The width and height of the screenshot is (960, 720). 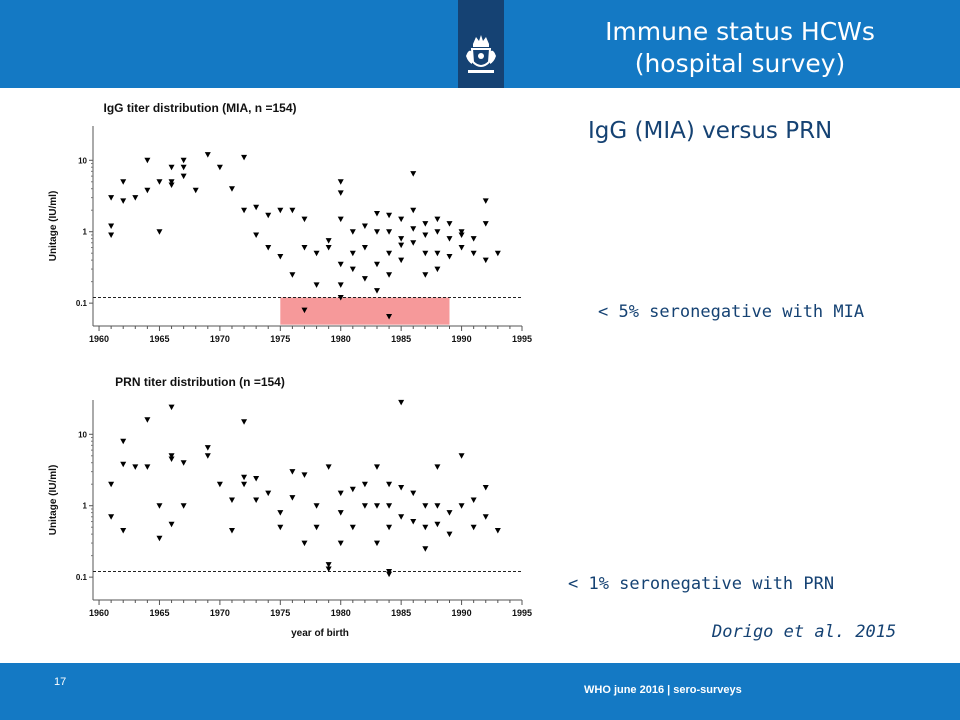 I want to click on x-tick-label: 1990, so click(x=462, y=339).